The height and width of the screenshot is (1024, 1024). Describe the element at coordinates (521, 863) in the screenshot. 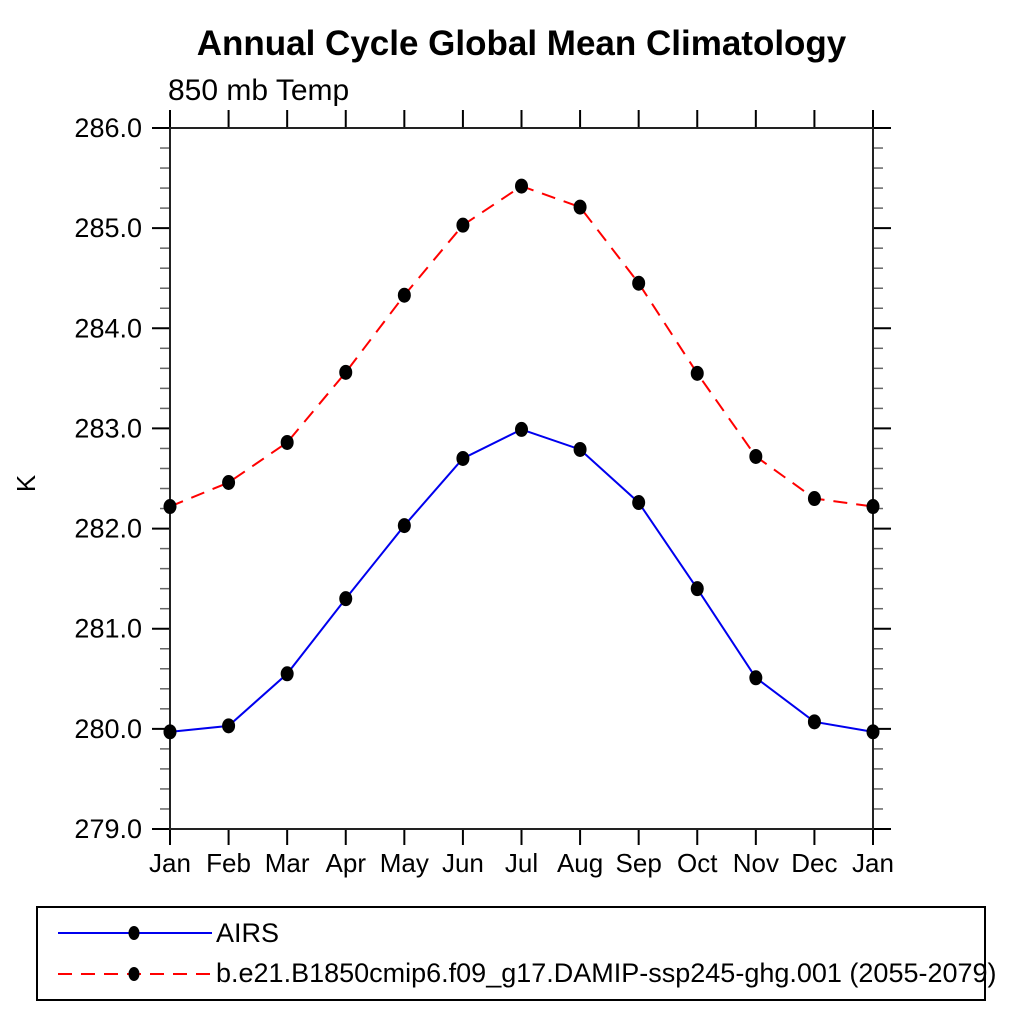

I see `x-tick-label: Jul` at that location.